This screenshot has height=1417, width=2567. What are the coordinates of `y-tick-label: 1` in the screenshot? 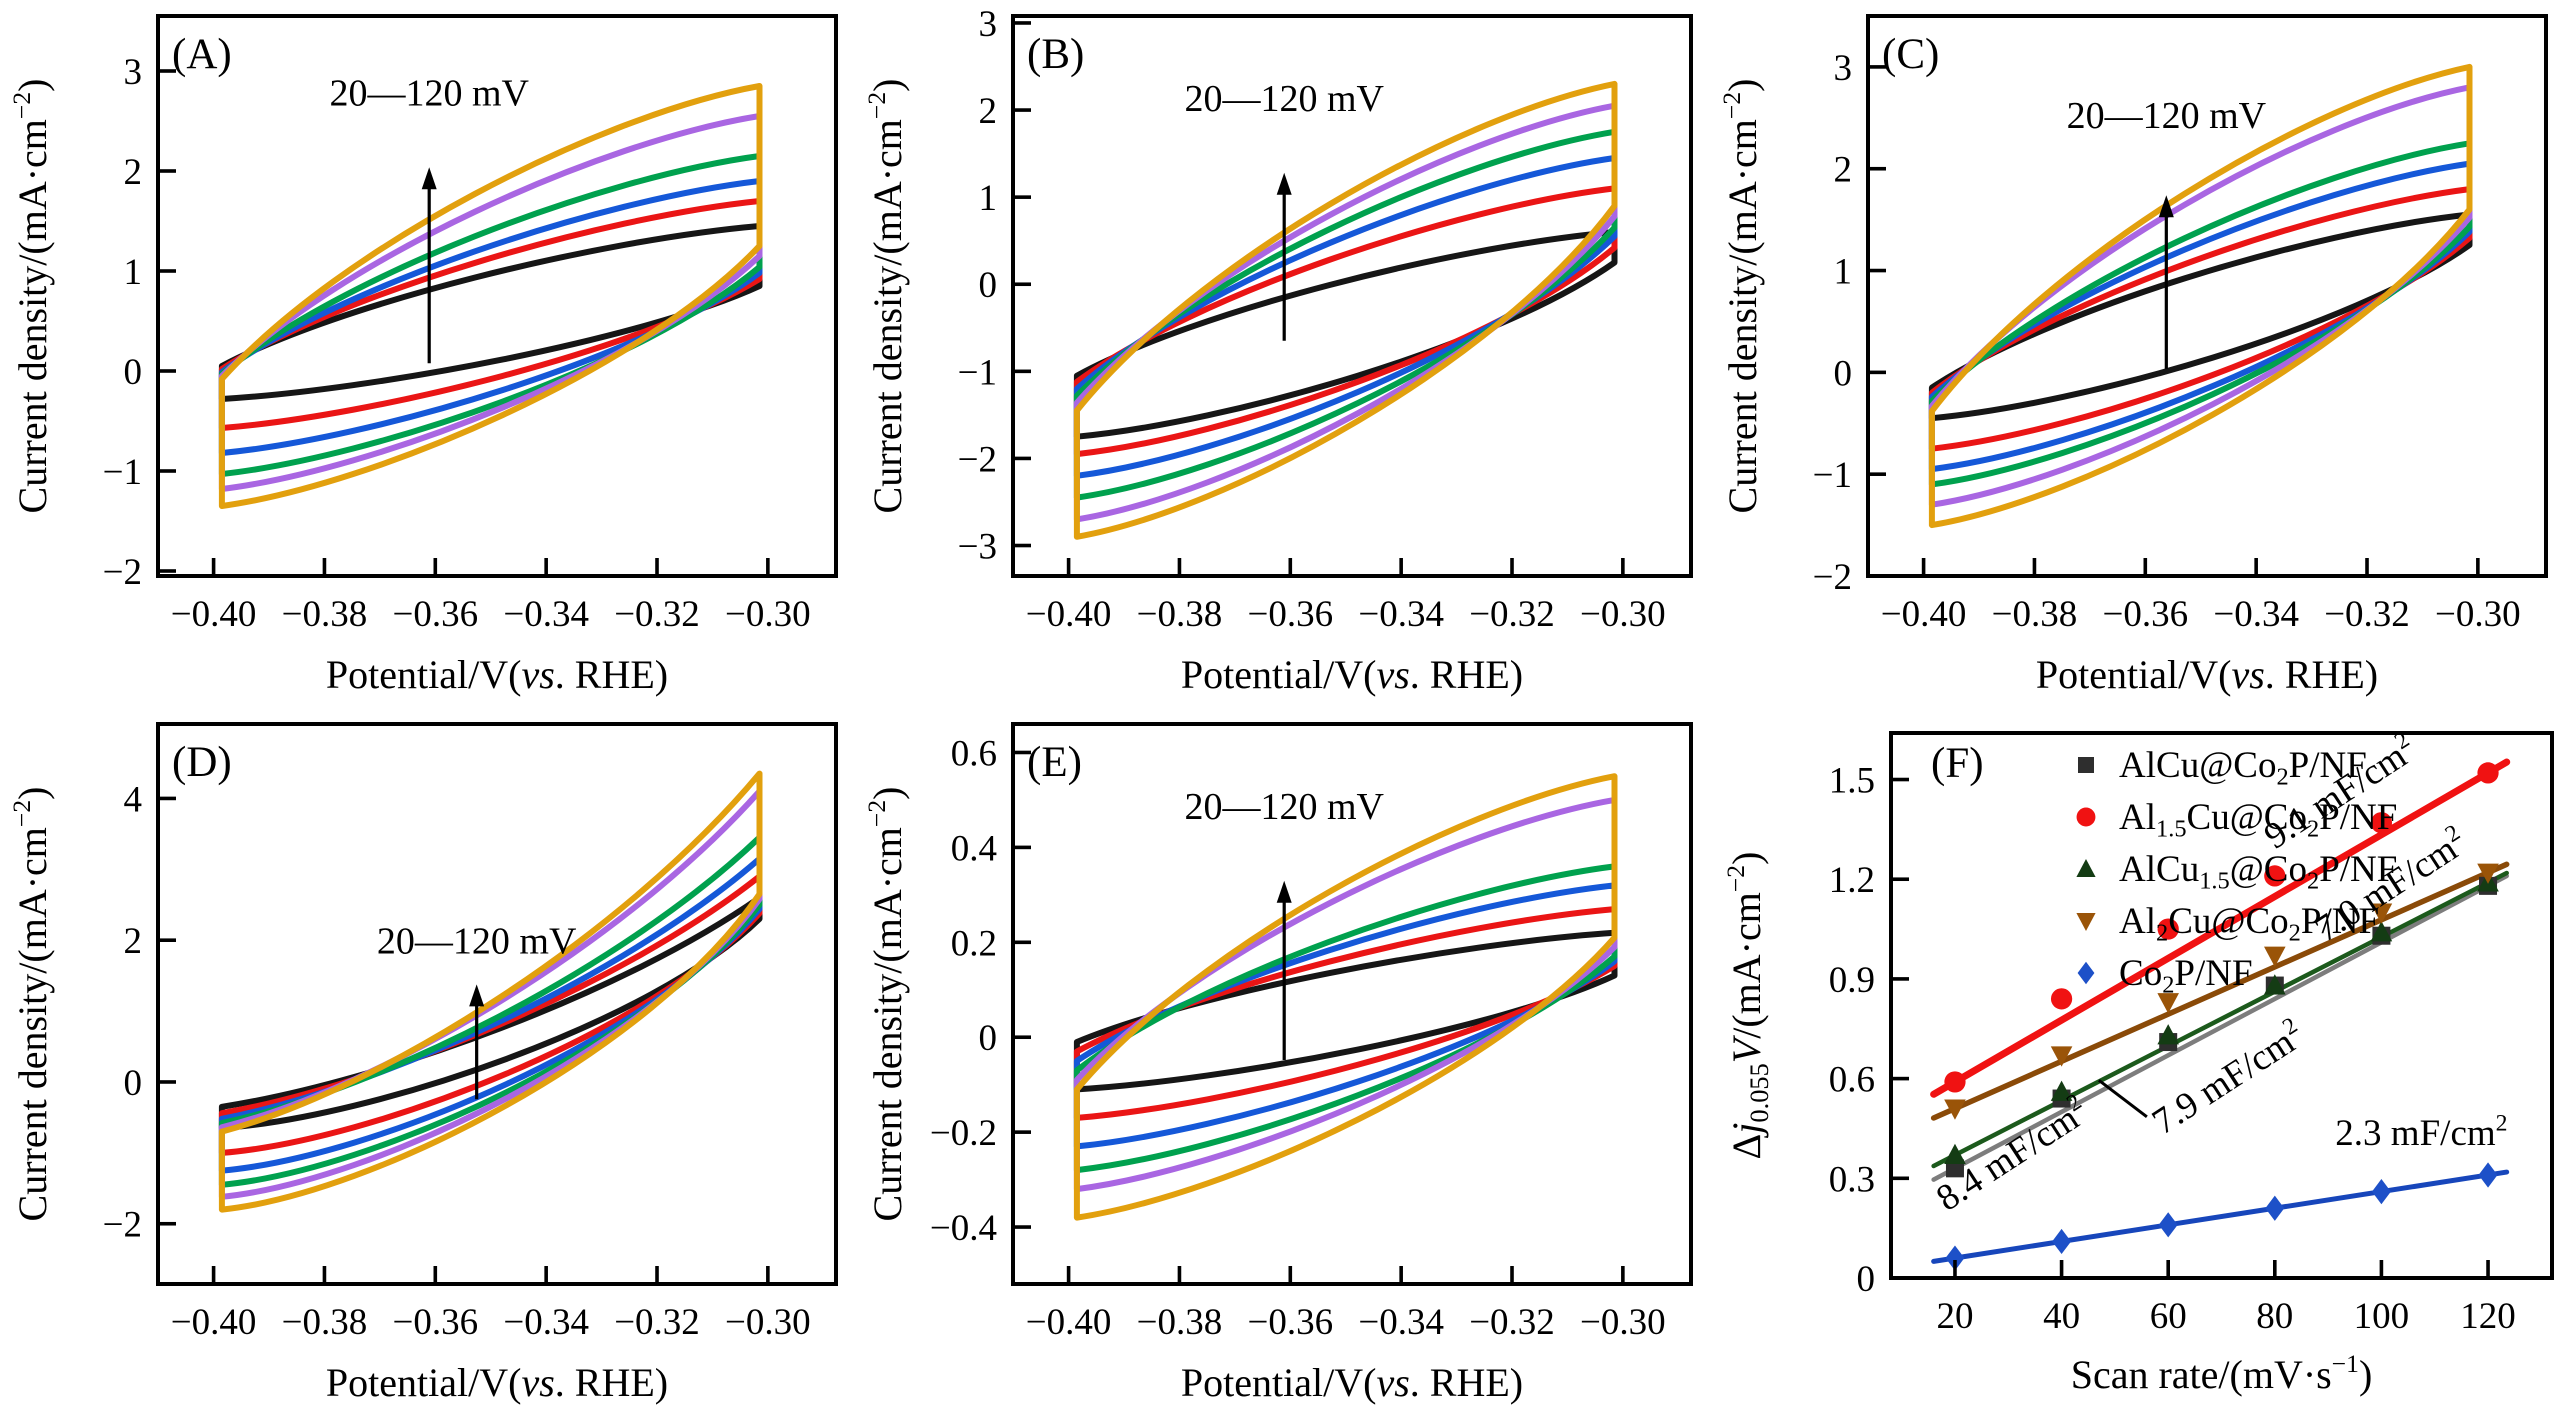 It's located at (988, 198).